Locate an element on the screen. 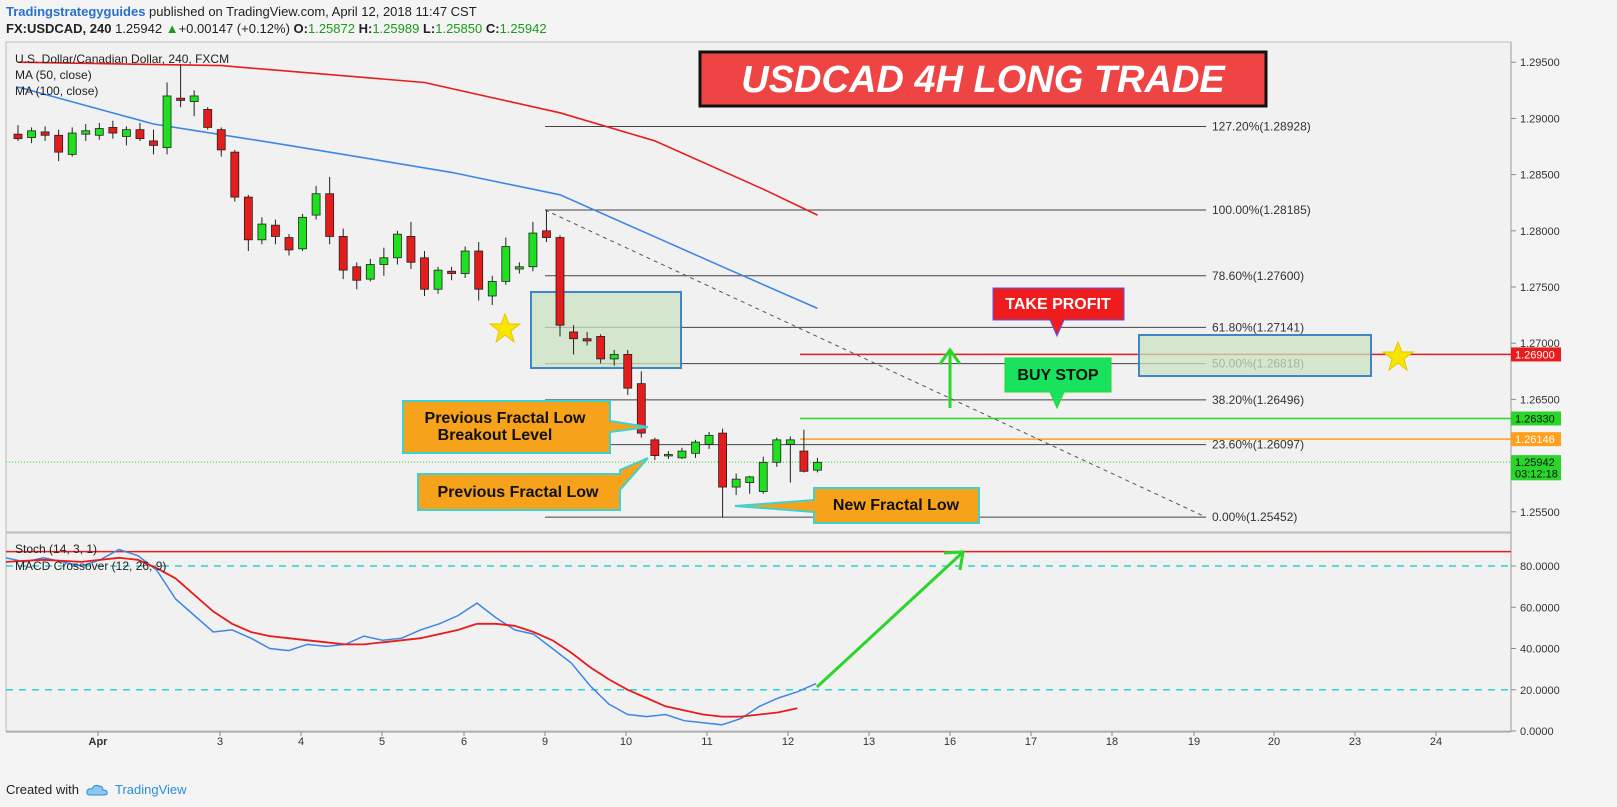  stoch-legend: Stoch (14, 3, 1) is located at coordinates (56, 549).